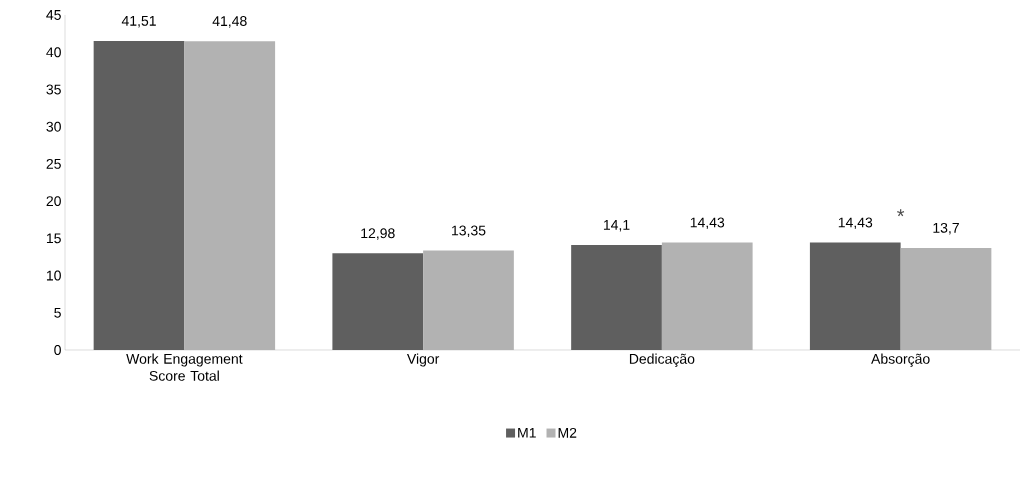  I want to click on y-tick-label: 20, so click(53, 201).